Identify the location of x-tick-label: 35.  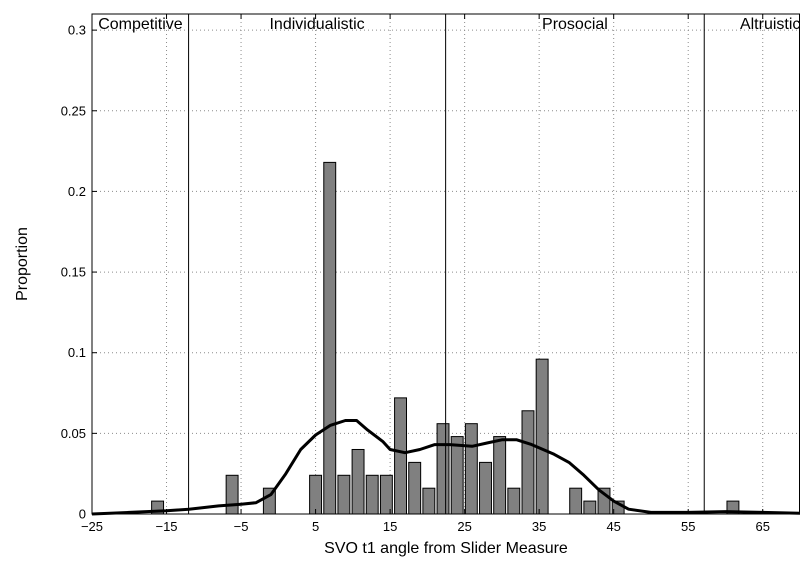
(539, 526).